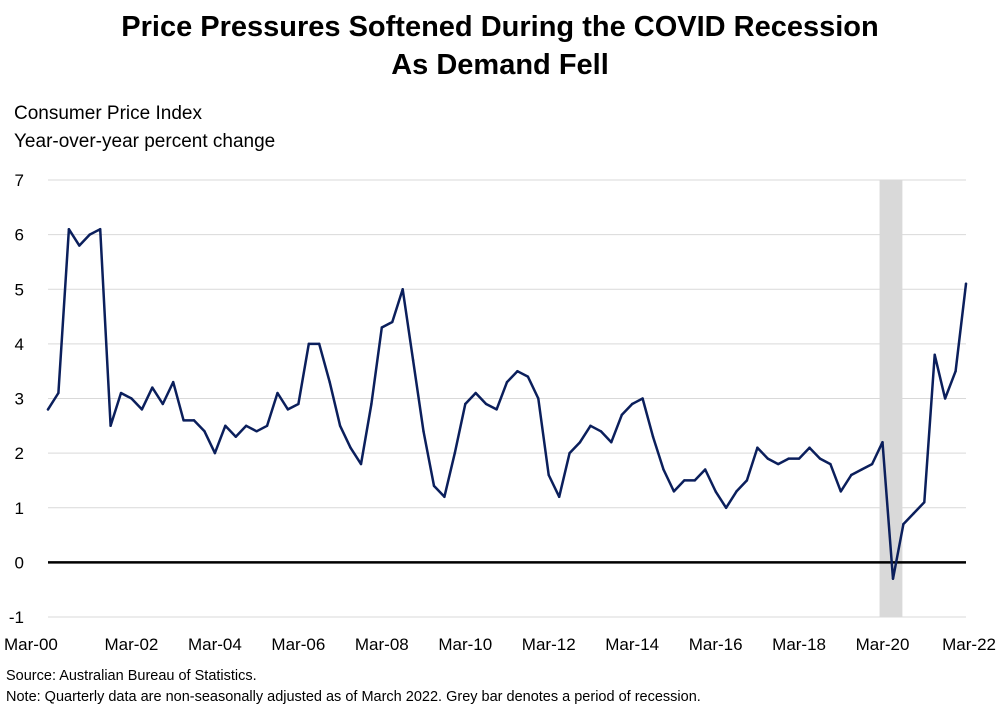 Image resolution: width=1000 pixels, height=715 pixels. I want to click on chart-title-line-2: As Demand Fell, so click(500, 65).